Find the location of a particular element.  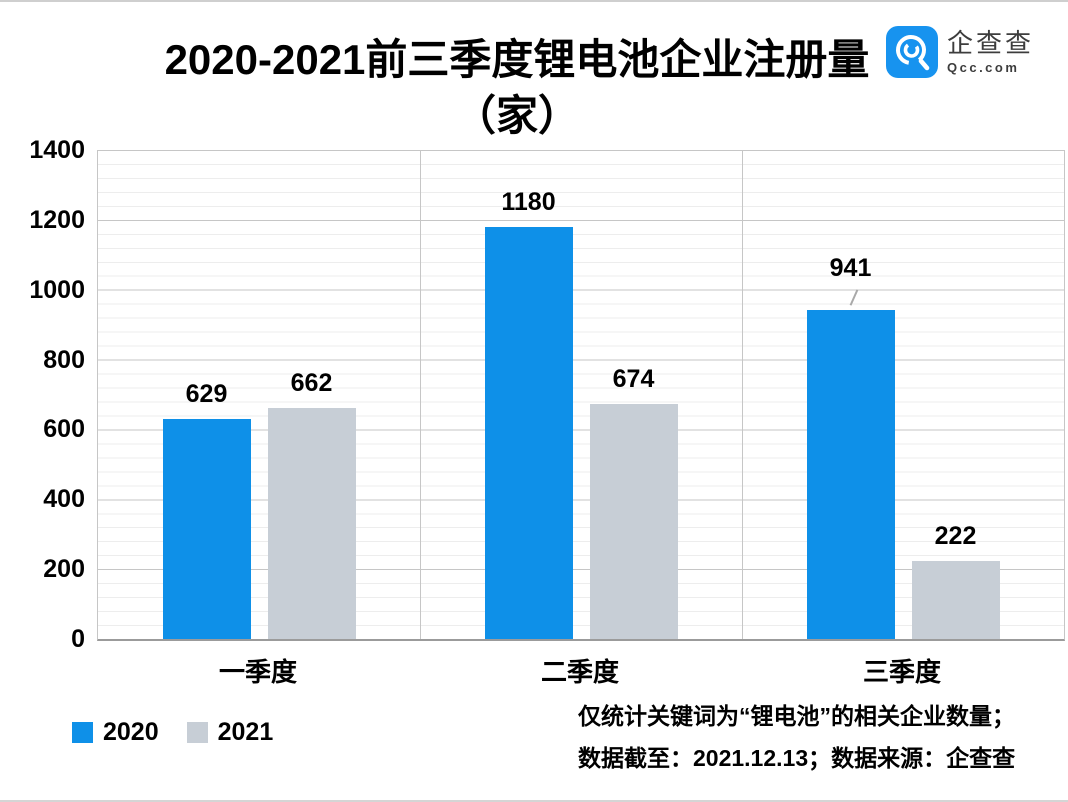

logo-domain: Qcc.com is located at coordinates (983, 67).